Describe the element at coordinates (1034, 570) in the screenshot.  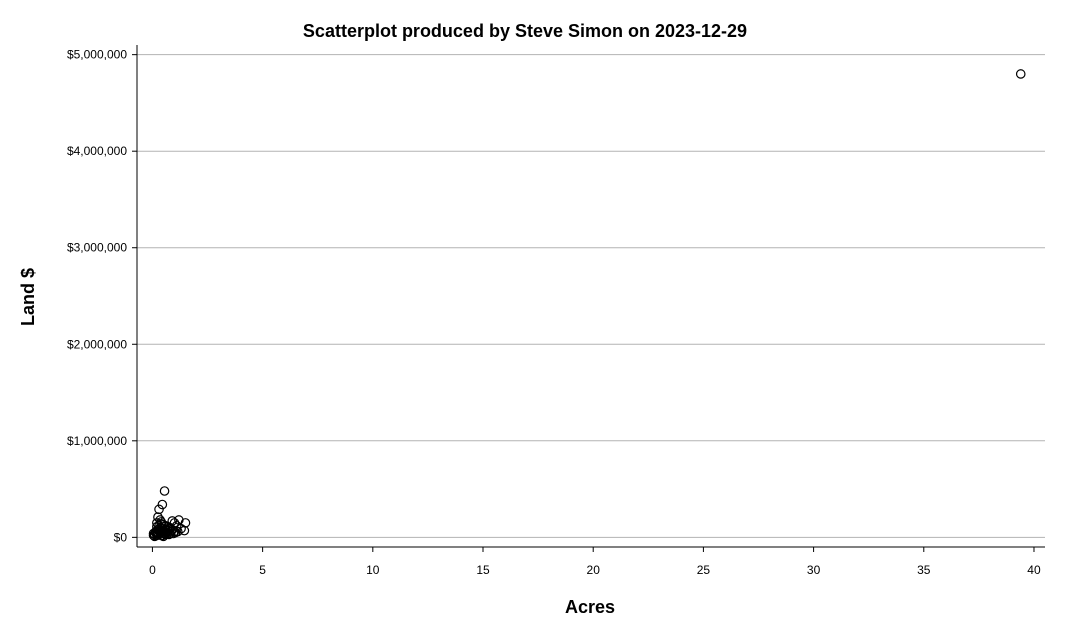
I see `x-tick-label: 40` at that location.